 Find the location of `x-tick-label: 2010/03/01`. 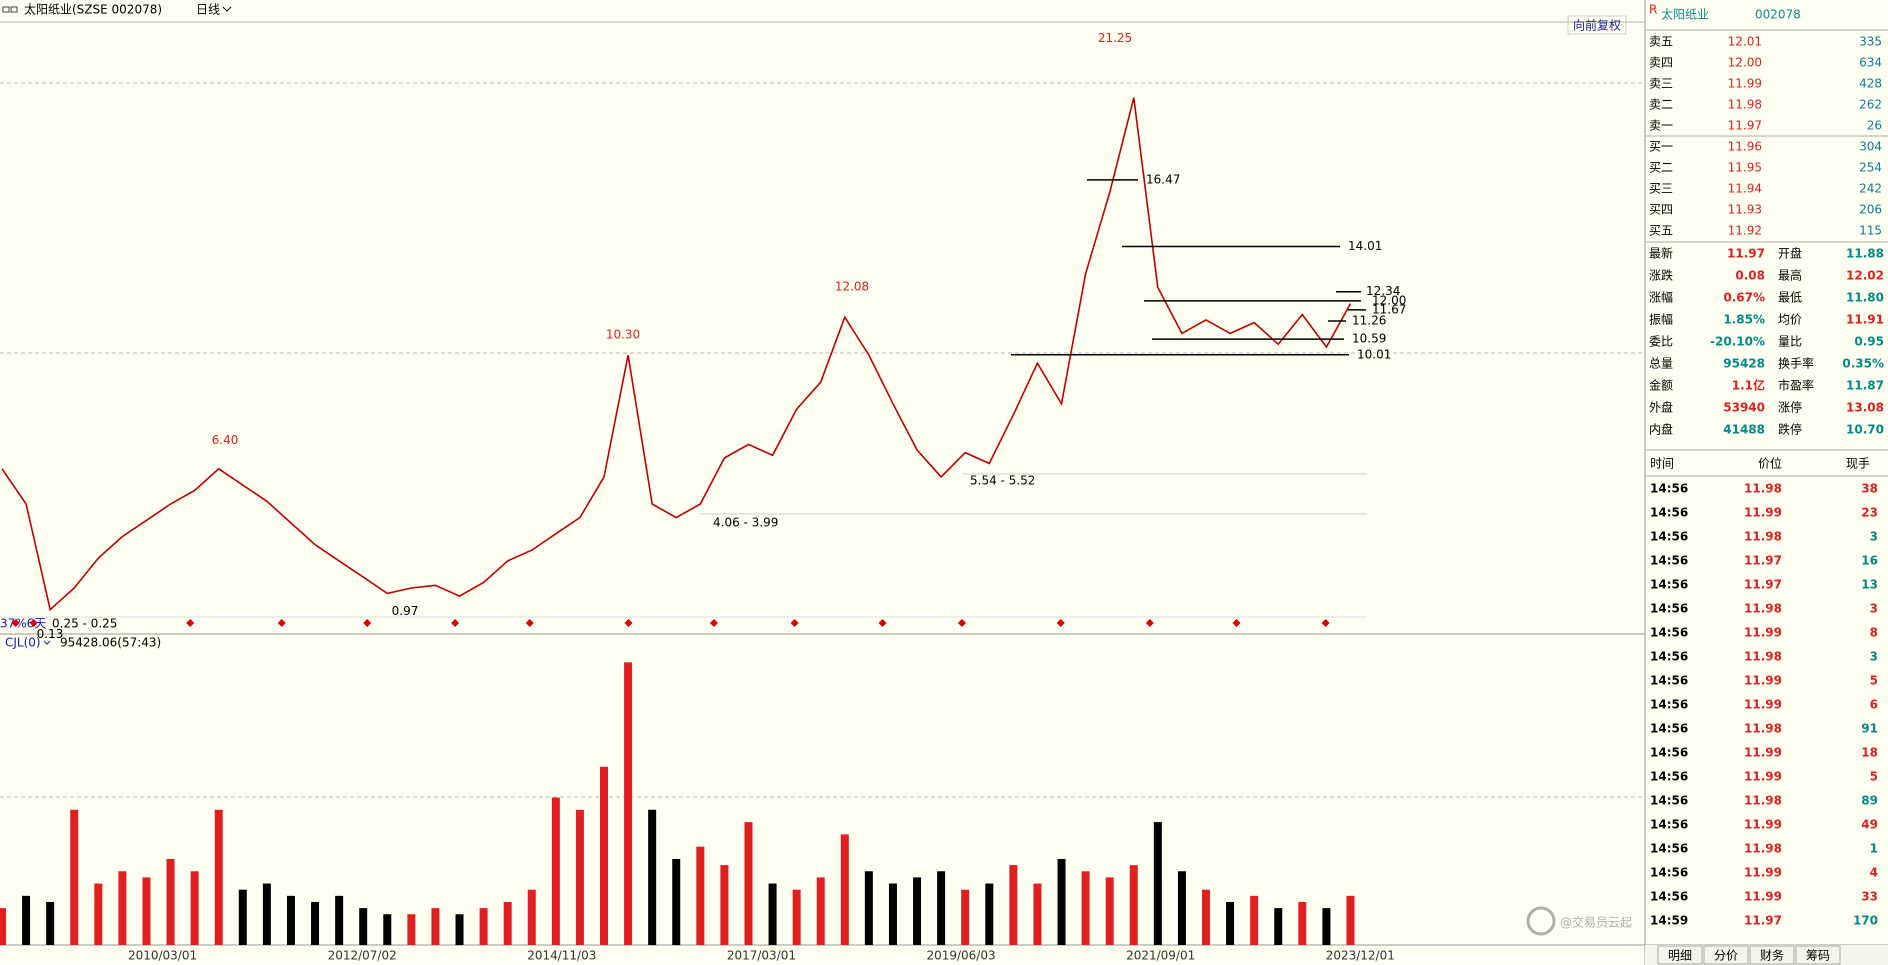

x-tick-label: 2010/03/01 is located at coordinates (162, 956).